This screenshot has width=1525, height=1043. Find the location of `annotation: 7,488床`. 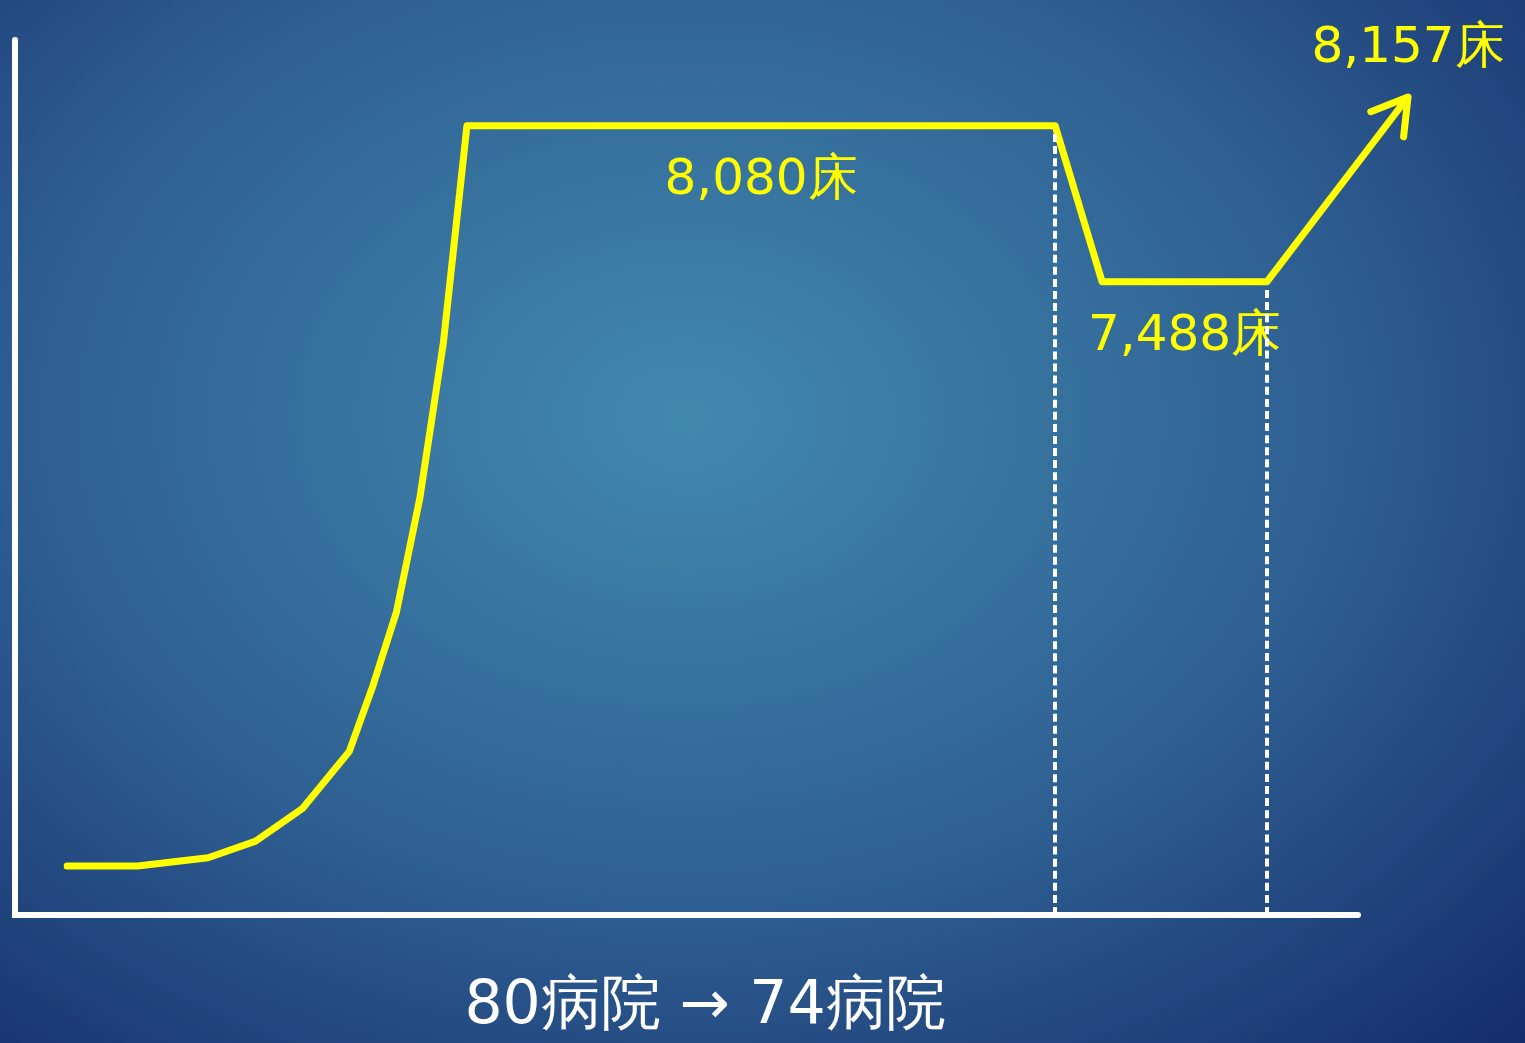

annotation: 7,488床 is located at coordinates (1184, 332).